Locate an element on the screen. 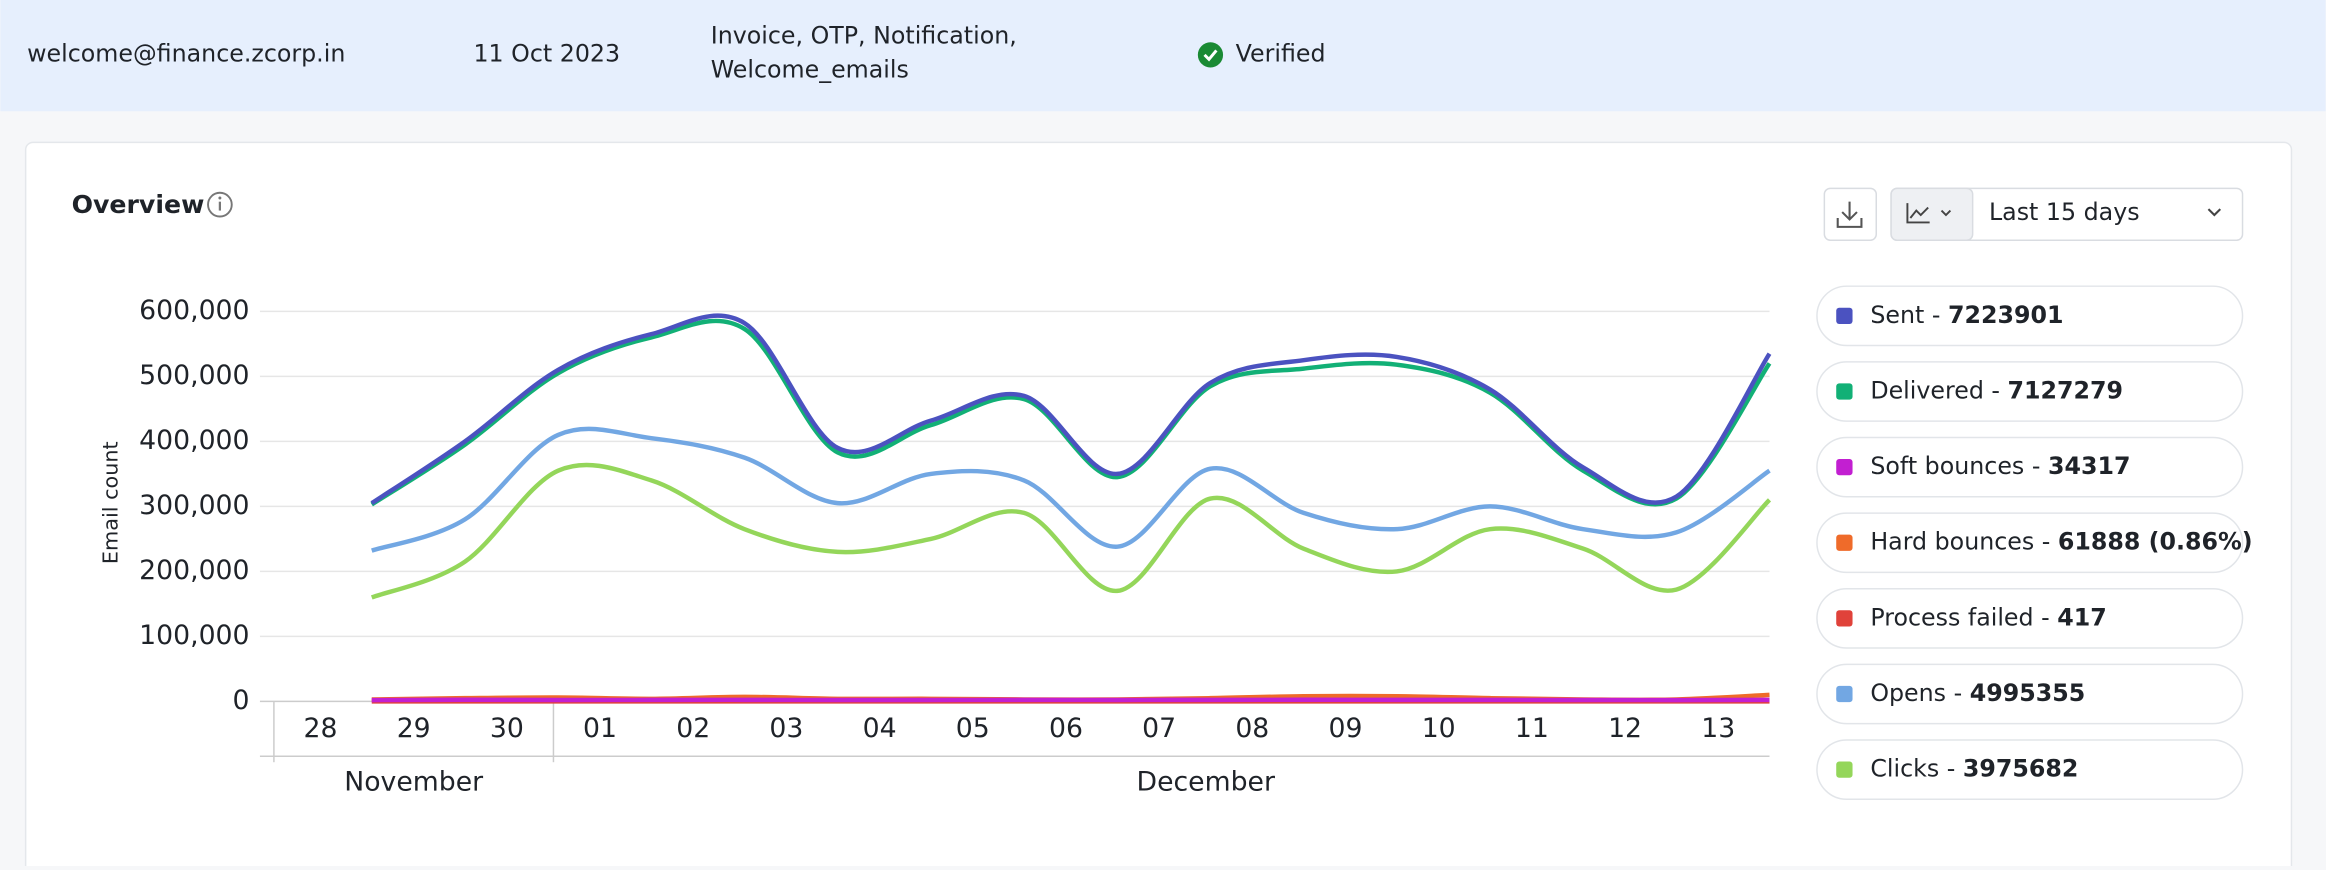 The height and width of the screenshot is (870, 2326). legend-text: Process failed - 417 is located at coordinates (1988, 617).